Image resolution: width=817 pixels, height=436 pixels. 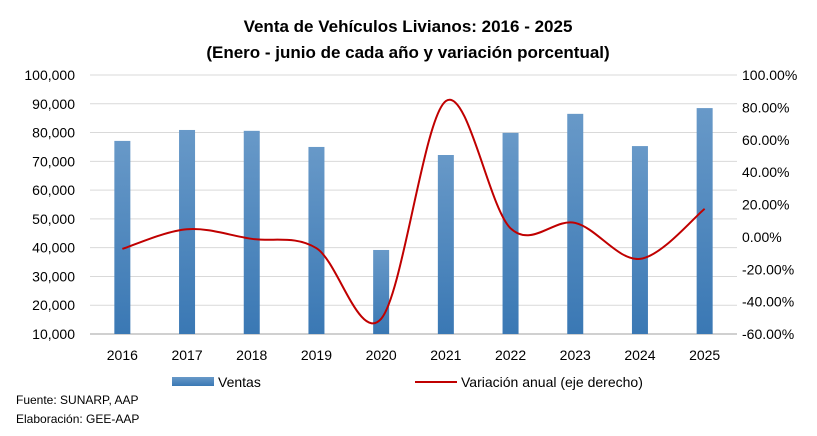 I want to click on left-tick-label: 10,000, so click(x=53, y=334).